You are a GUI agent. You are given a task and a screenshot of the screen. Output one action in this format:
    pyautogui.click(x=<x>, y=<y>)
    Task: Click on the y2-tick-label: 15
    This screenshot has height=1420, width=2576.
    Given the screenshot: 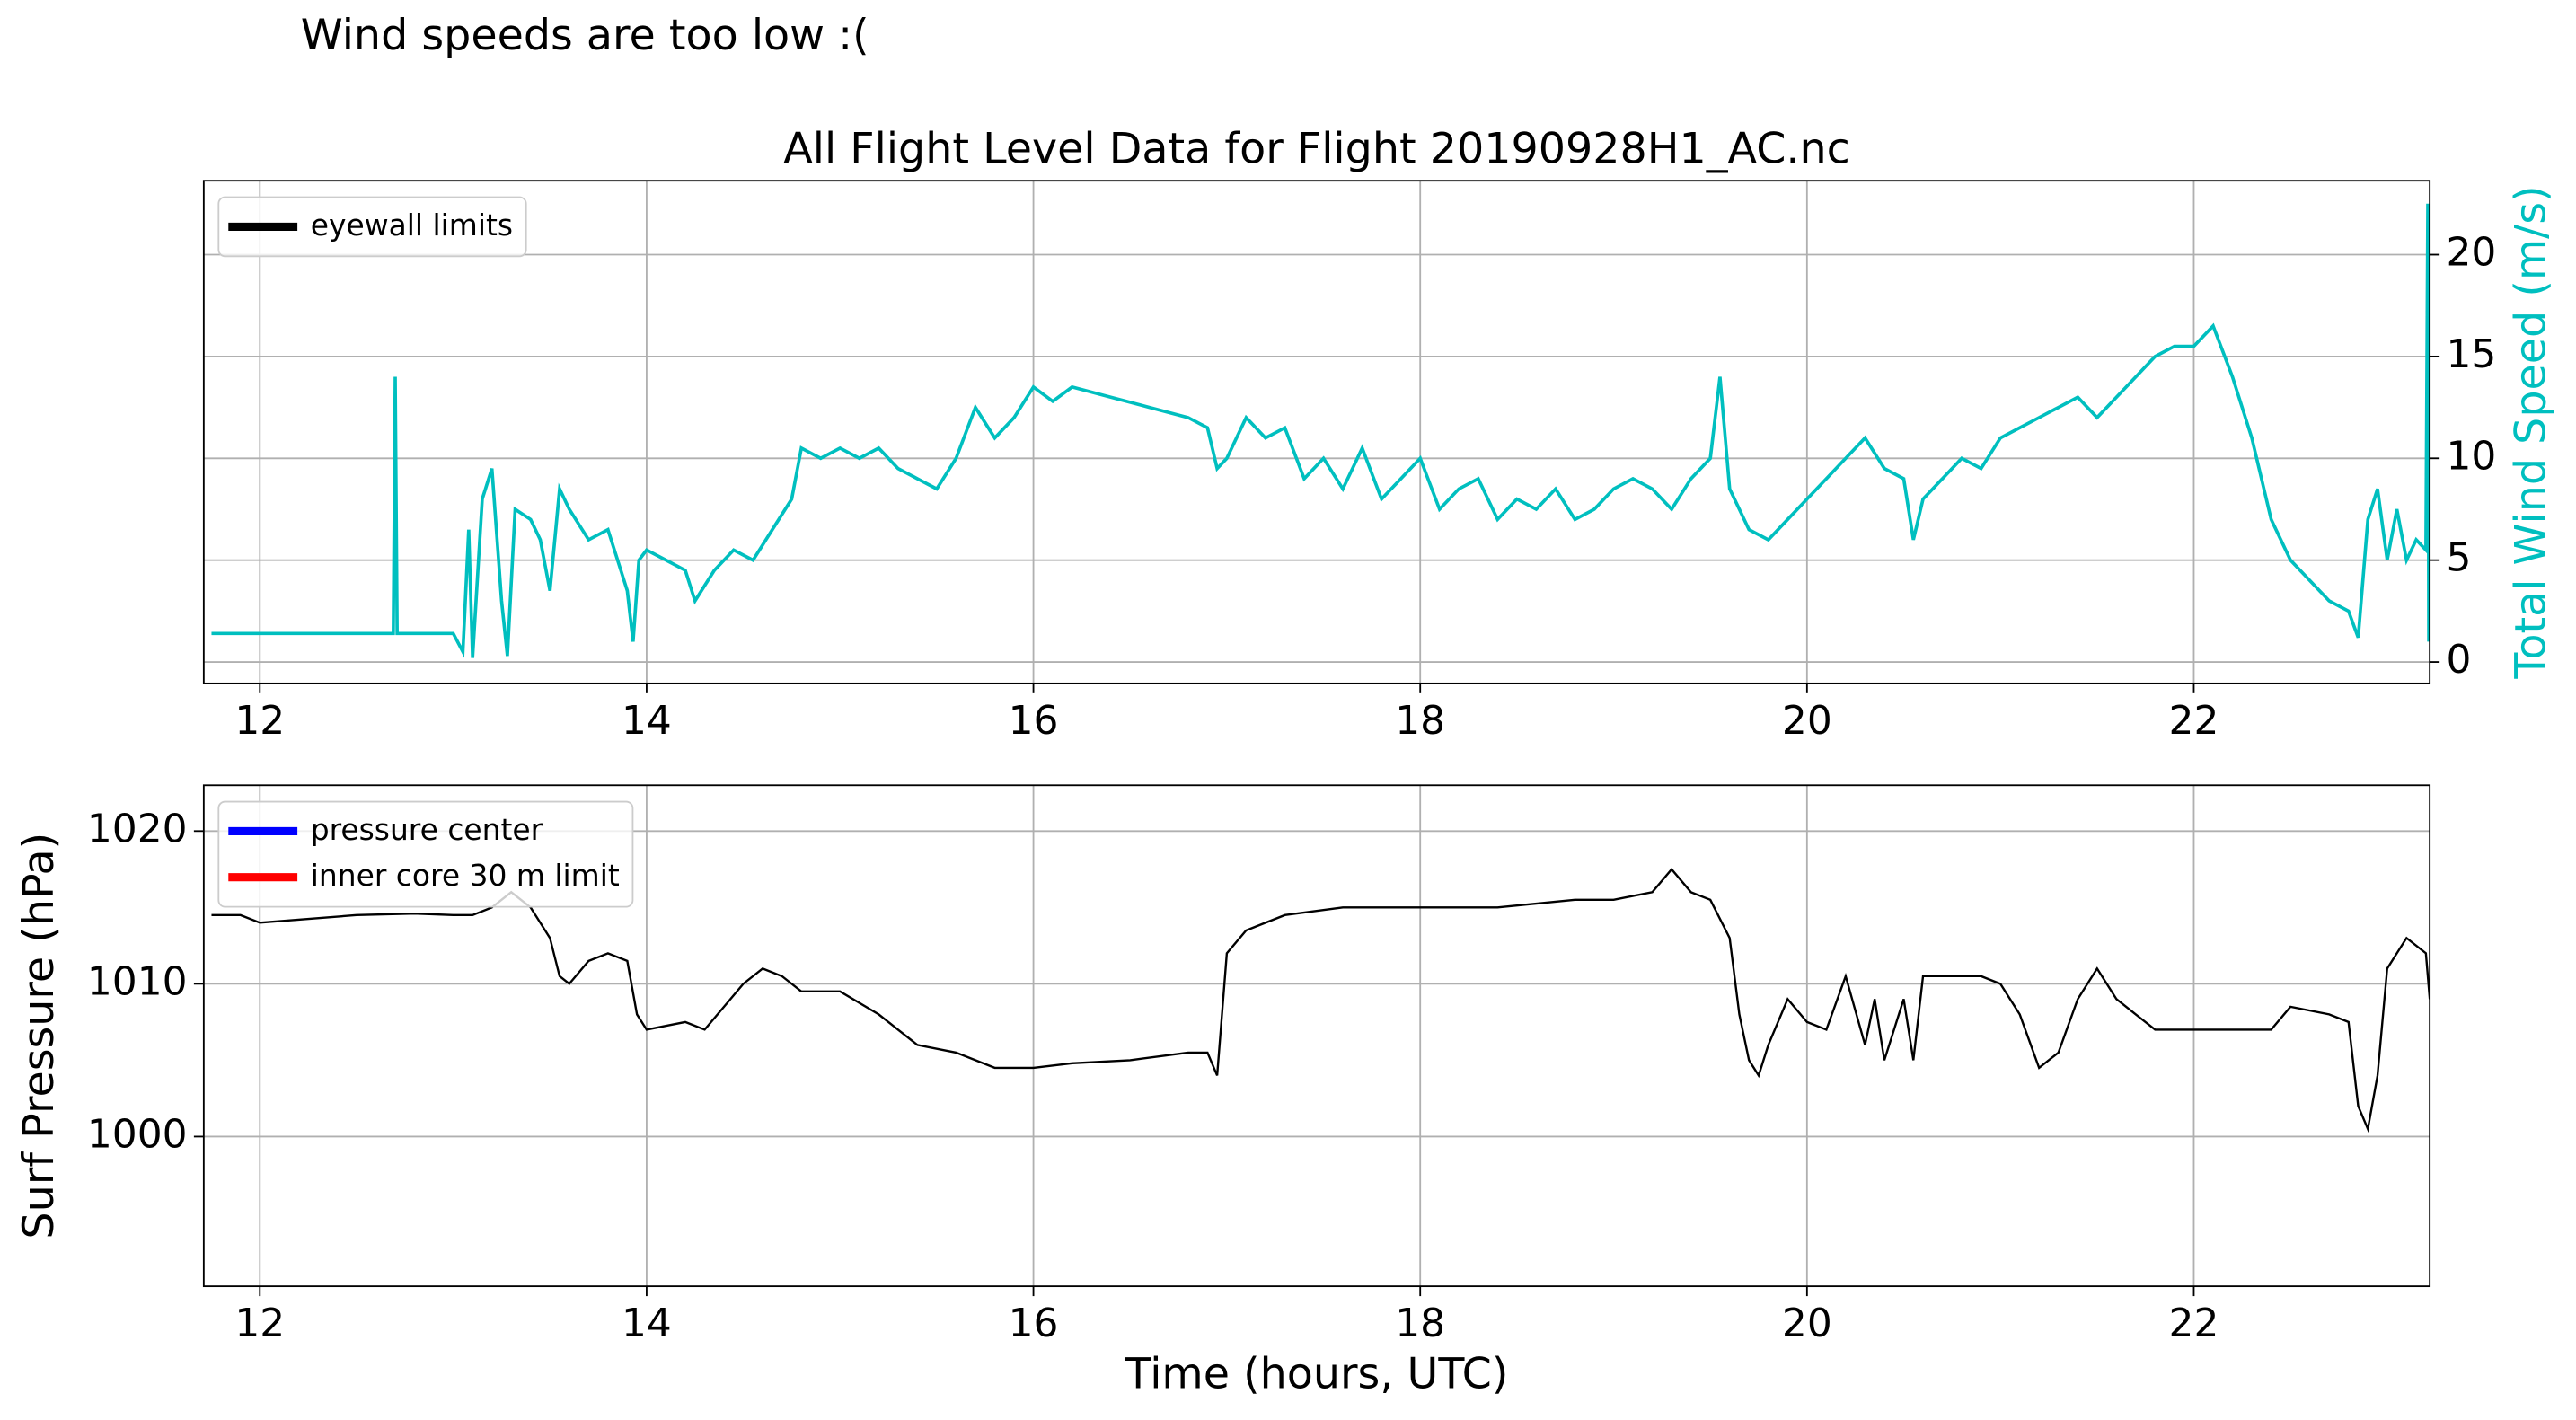 What is the action you would take?
    pyautogui.click(x=2471, y=354)
    